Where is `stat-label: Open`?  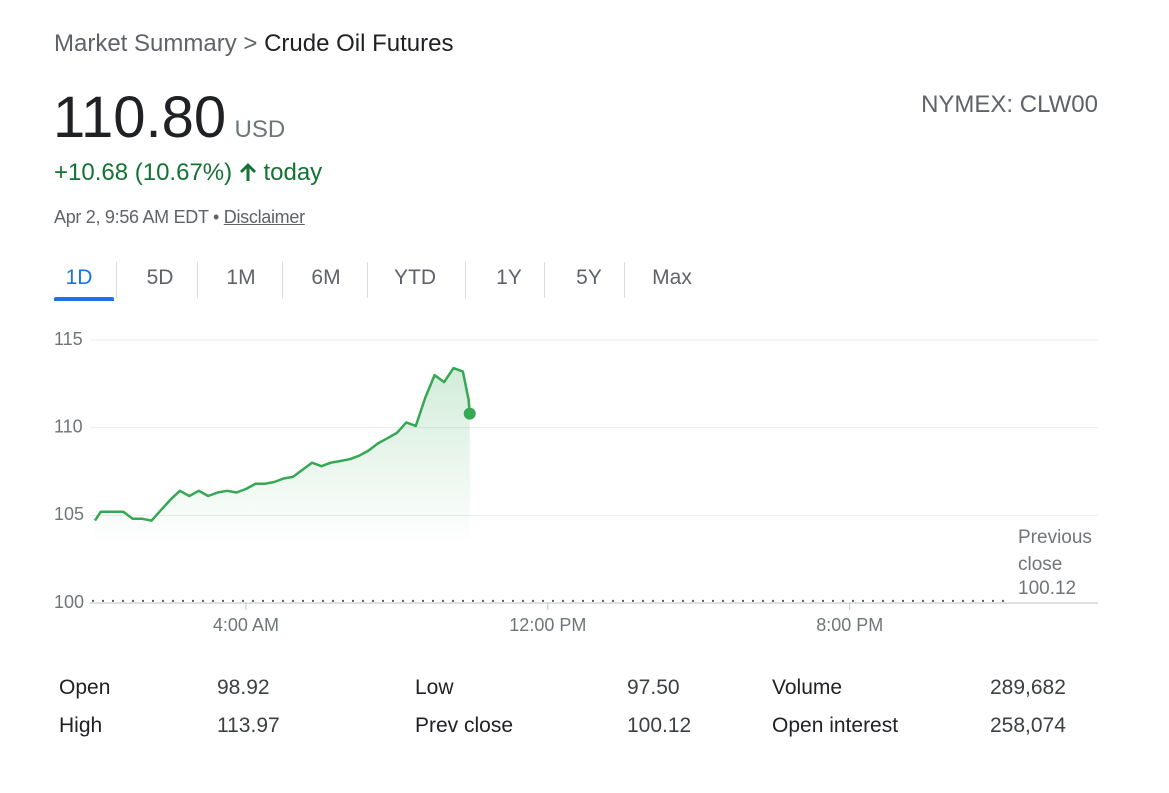
stat-label: Open is located at coordinates (85, 687).